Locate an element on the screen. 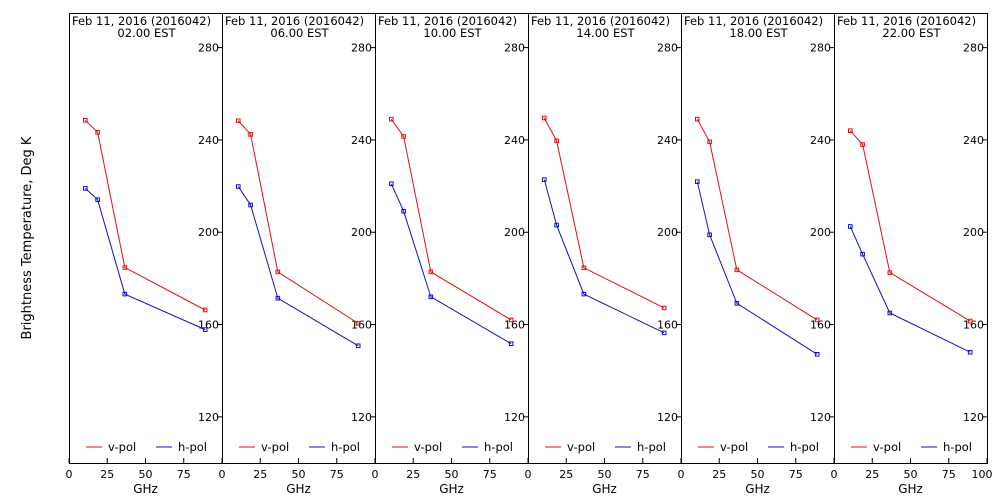  panel-subtitle: 14.00 EST is located at coordinates (605, 33).